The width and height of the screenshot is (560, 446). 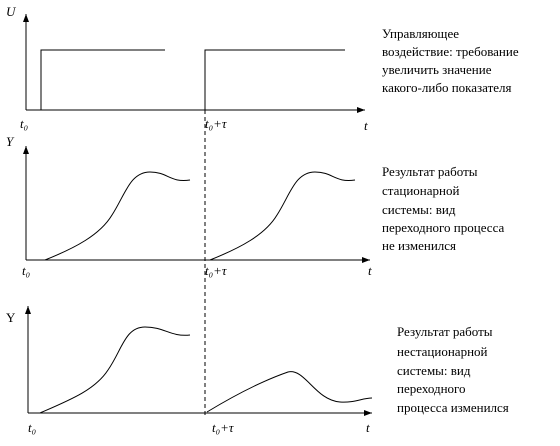 I want to click on text-line: не изменился, so click(x=419, y=245).